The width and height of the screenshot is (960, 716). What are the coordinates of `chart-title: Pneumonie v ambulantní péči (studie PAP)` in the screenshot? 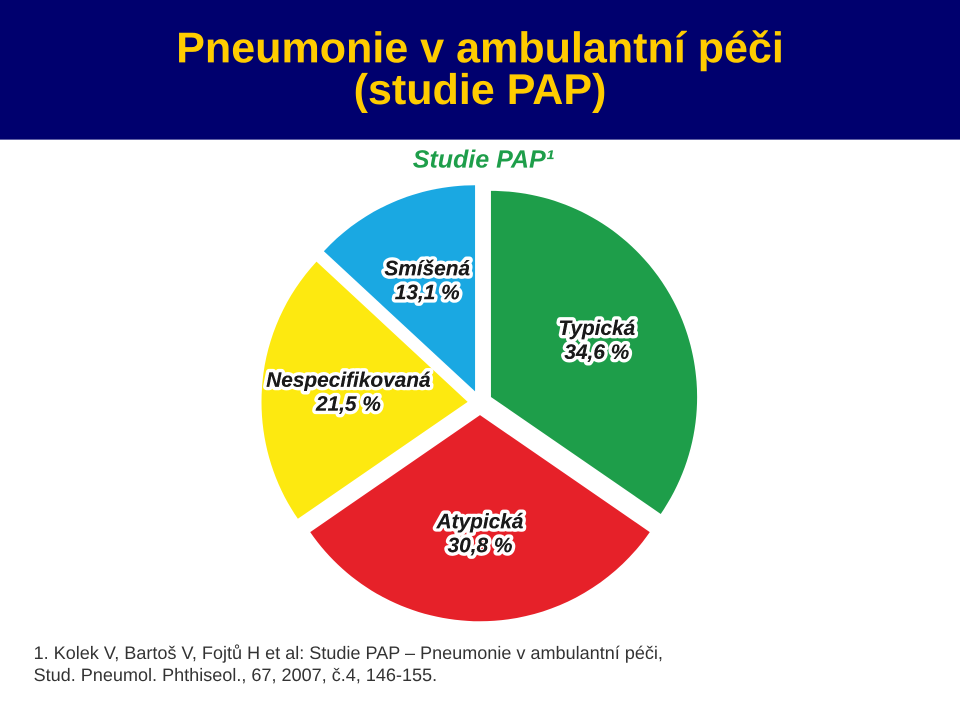 It's located at (480, 71).